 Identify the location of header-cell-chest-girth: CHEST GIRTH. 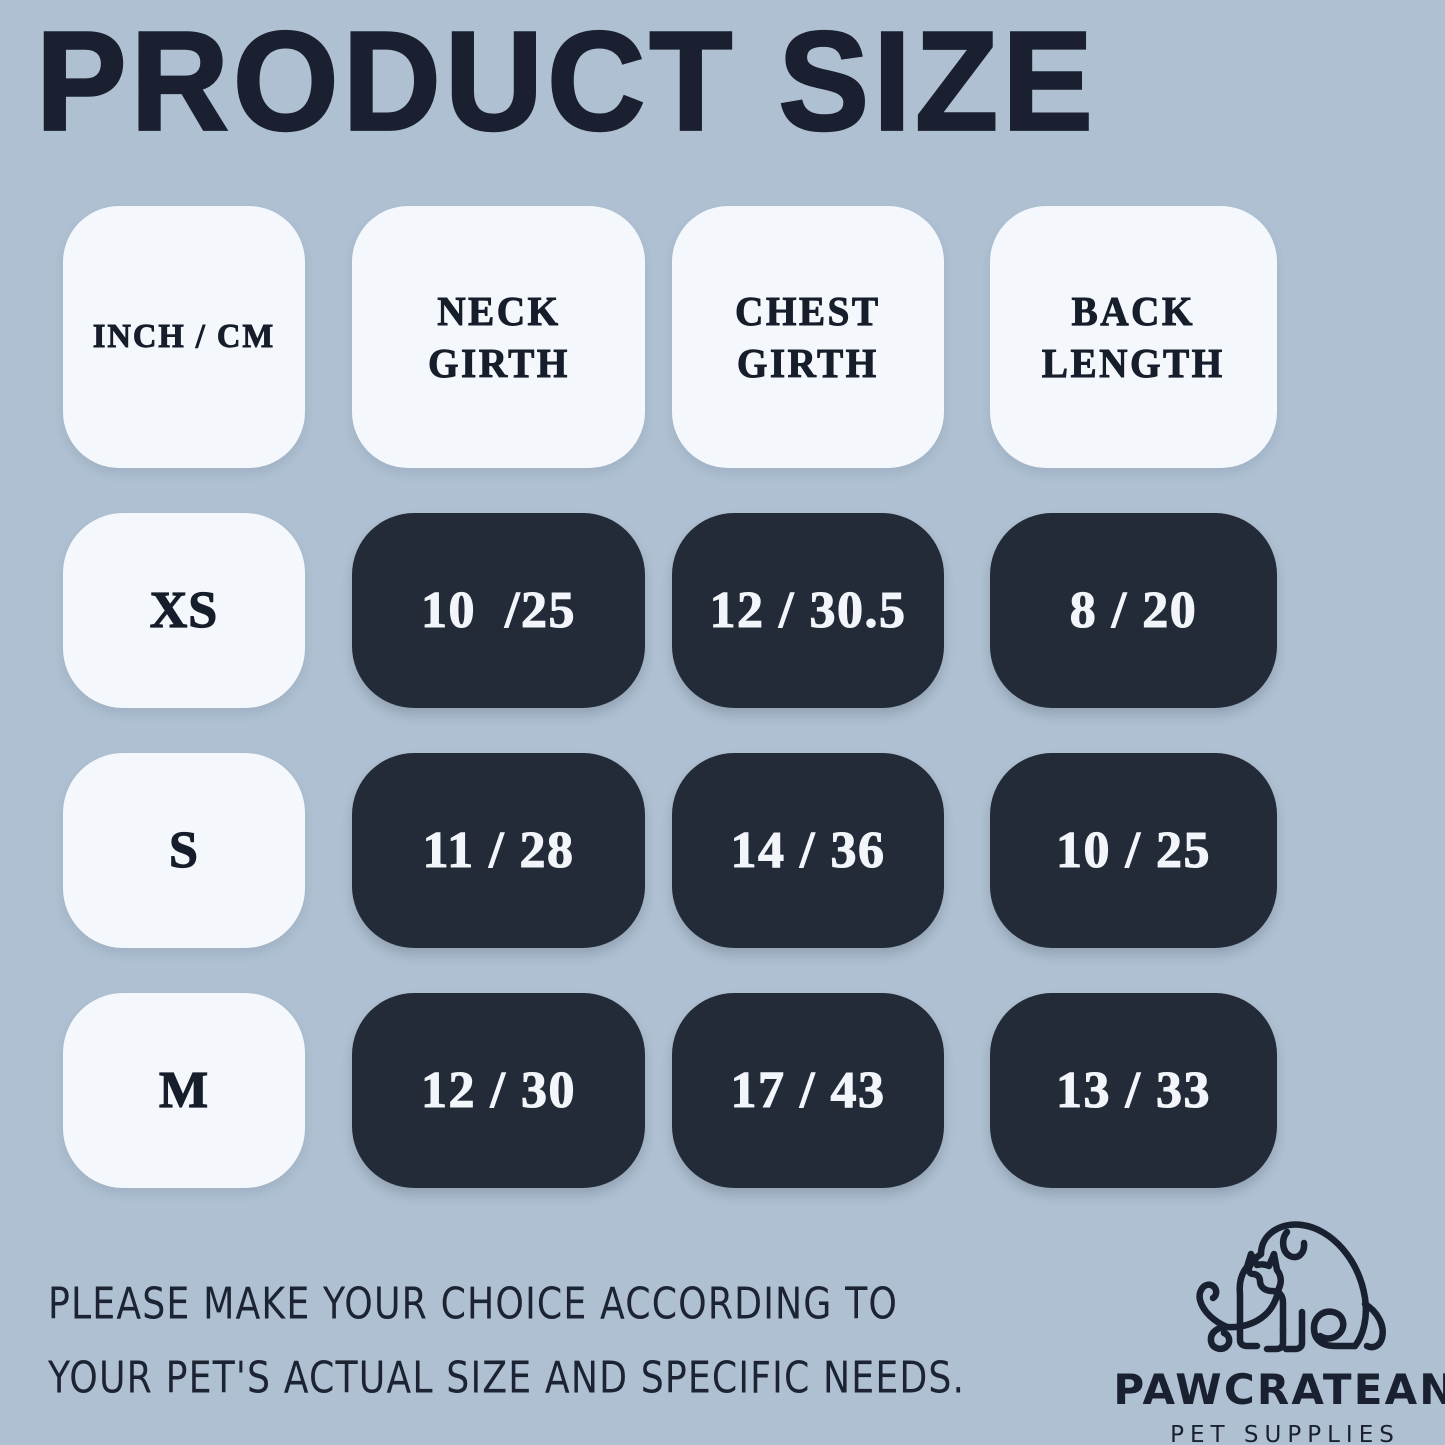
(808, 337).